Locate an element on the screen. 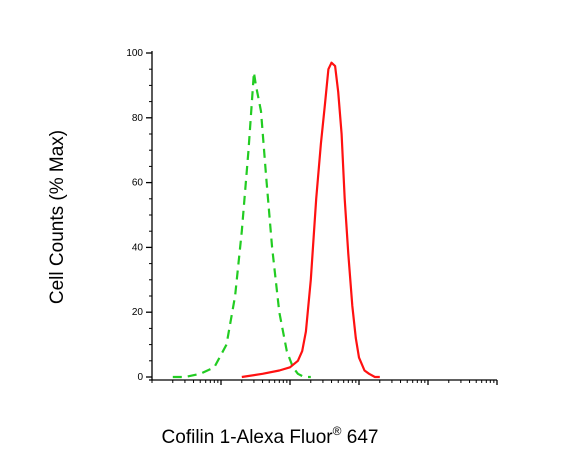 This screenshot has height=462, width=572. x-axis-title: Cofilin 1-Alexa Fluor® 647 is located at coordinates (270, 436).